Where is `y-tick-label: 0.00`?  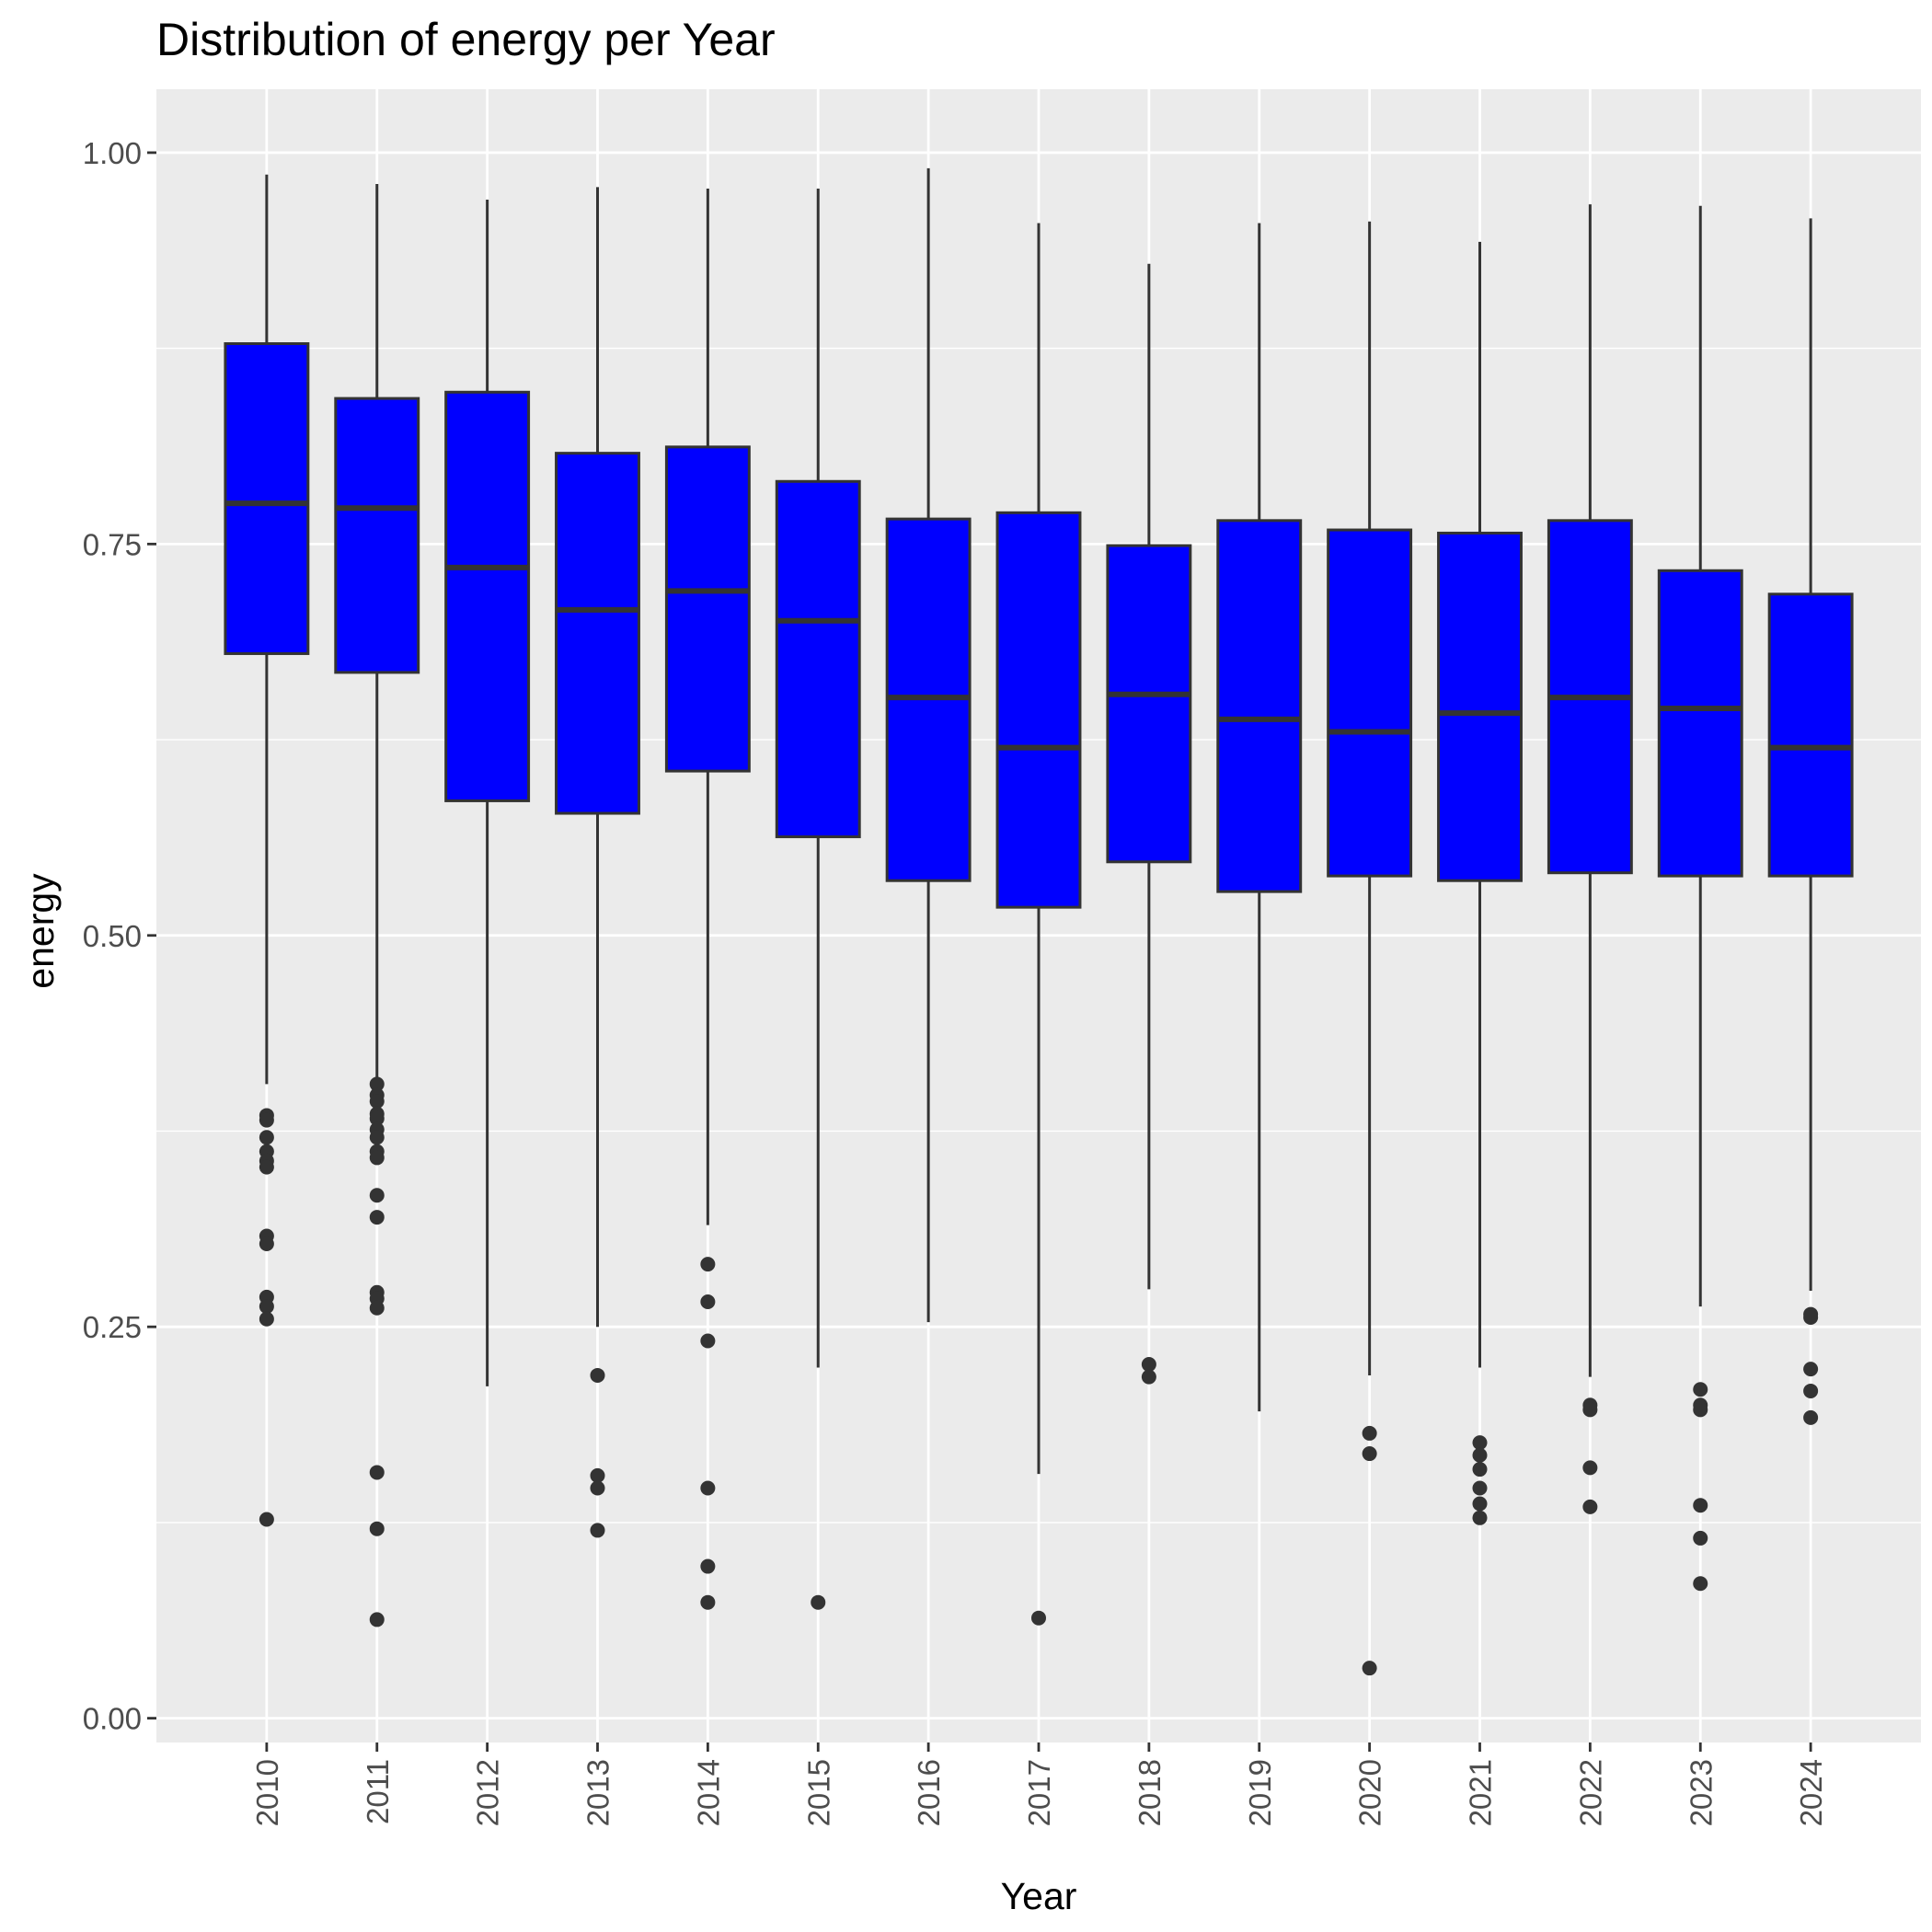
y-tick-label: 0.00 is located at coordinates (112, 1719).